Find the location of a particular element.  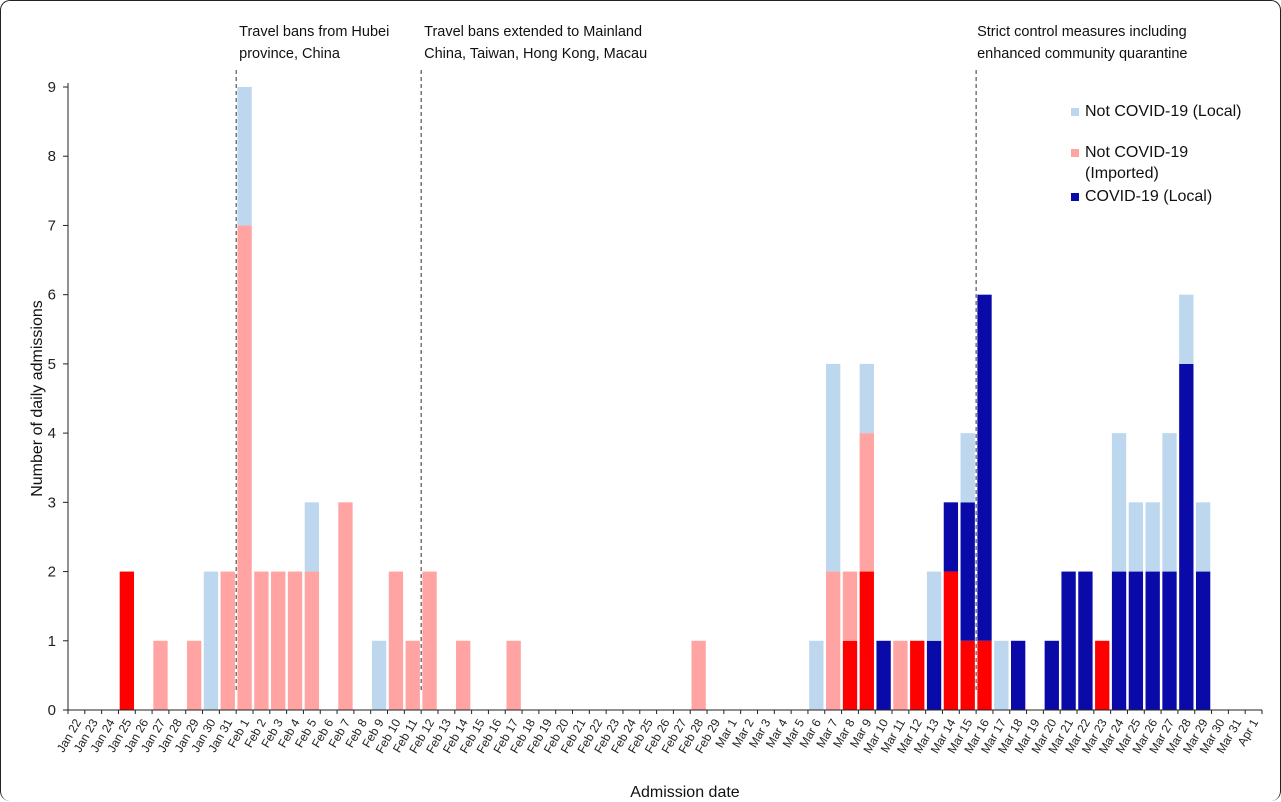

y-tick-label: 8 is located at coordinates (52, 156).